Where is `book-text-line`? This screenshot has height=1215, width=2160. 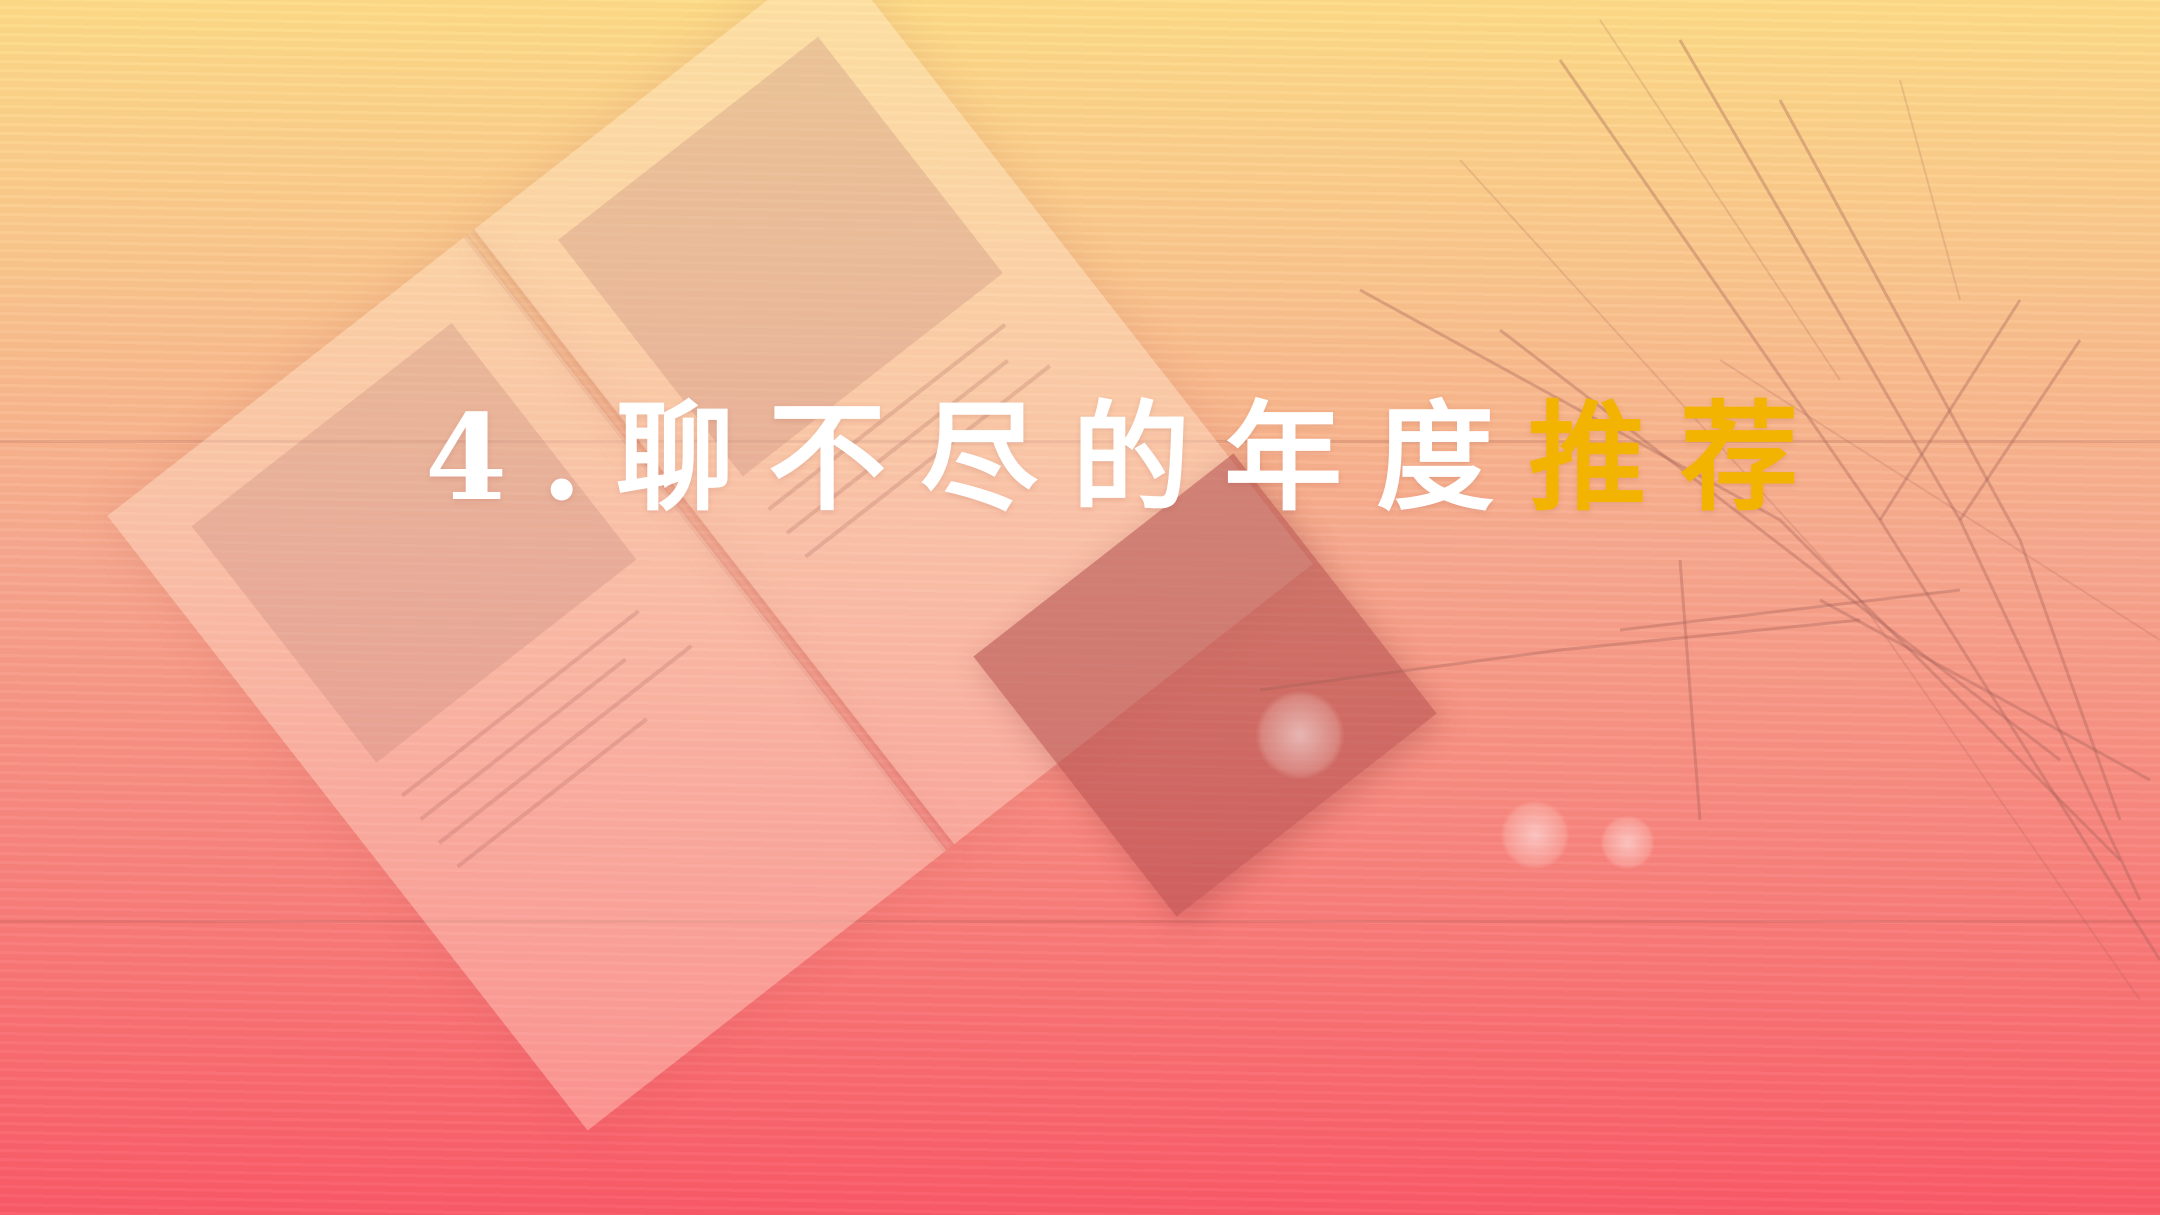 book-text-line is located at coordinates (552, 793).